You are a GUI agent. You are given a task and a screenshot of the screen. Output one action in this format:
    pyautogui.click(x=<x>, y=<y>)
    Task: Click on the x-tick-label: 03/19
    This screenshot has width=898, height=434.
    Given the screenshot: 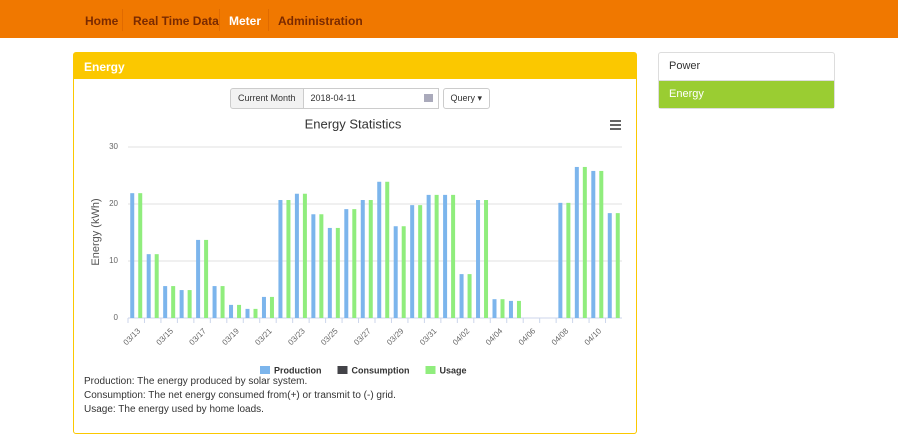 What is the action you would take?
    pyautogui.click(x=230, y=336)
    